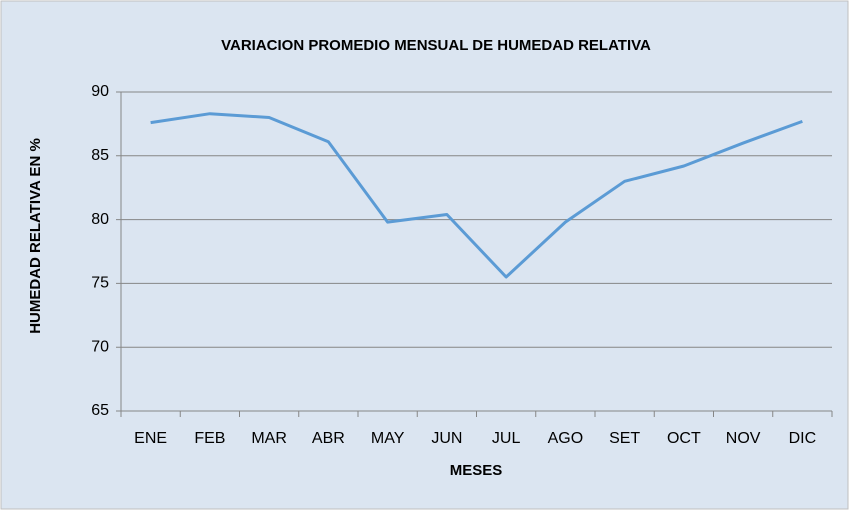 The height and width of the screenshot is (510, 849). Describe the element at coordinates (269, 438) in the screenshot. I see `x-tick-label: MAR` at that location.